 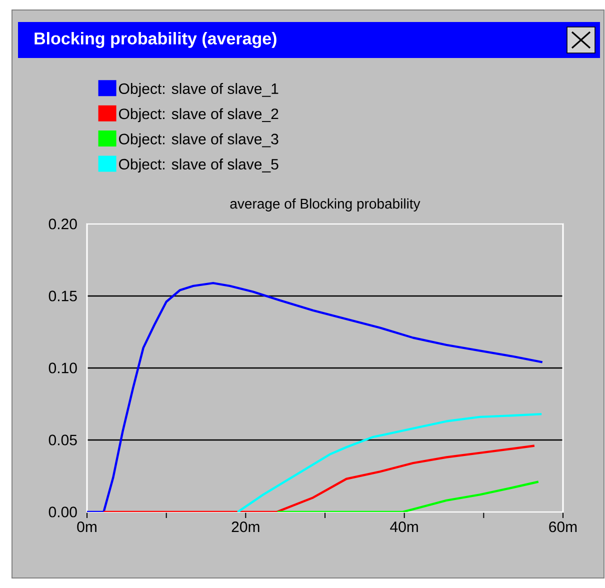 I want to click on y-tick-label: 0.15, so click(x=62, y=296).